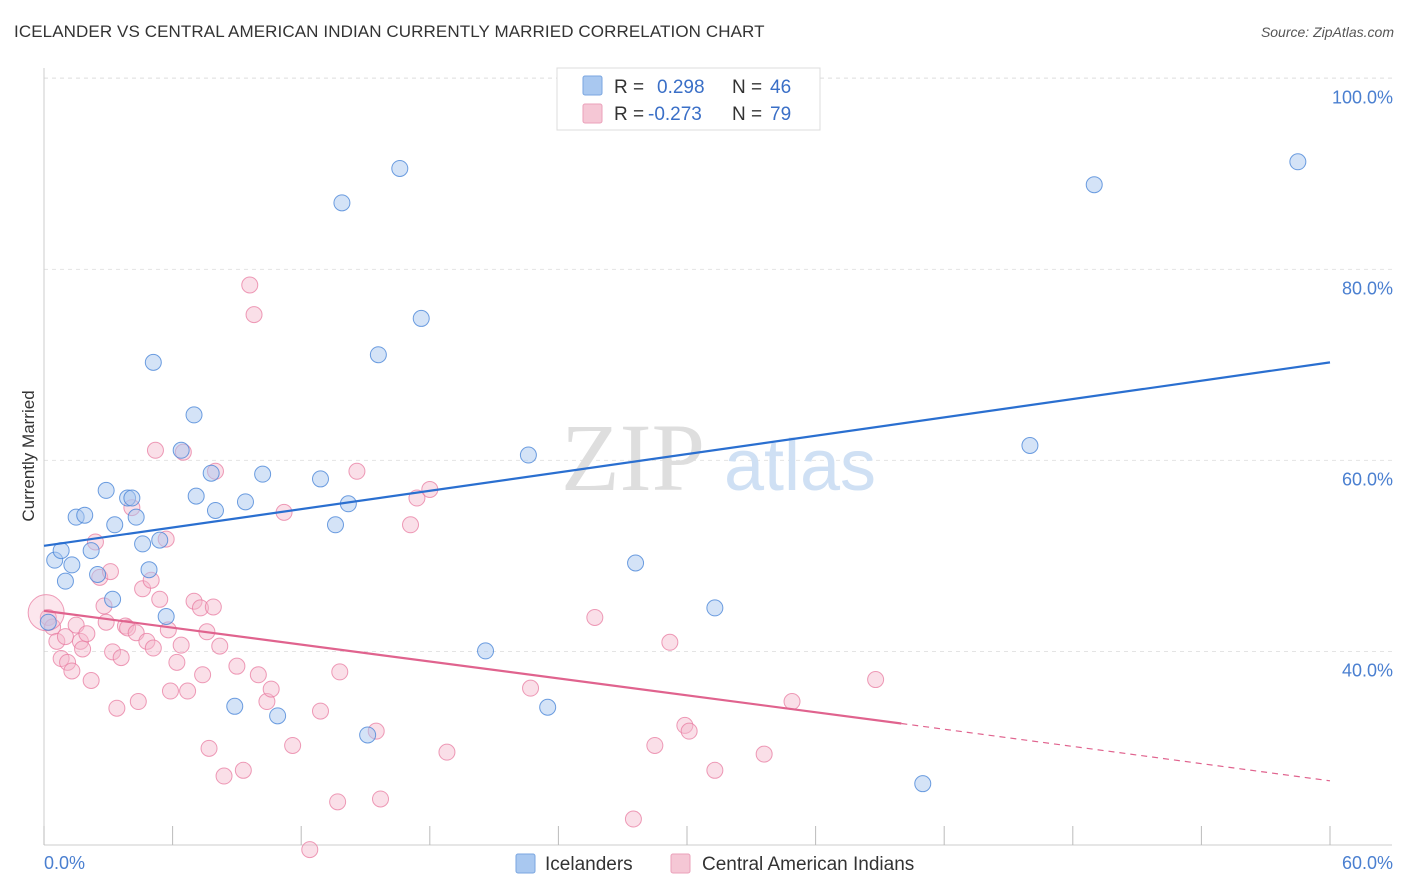 This screenshot has height=892, width=1406. What do you see at coordinates (1367, 288) in the screenshot?
I see `y-tick-label: 80.0%` at bounding box center [1367, 288].